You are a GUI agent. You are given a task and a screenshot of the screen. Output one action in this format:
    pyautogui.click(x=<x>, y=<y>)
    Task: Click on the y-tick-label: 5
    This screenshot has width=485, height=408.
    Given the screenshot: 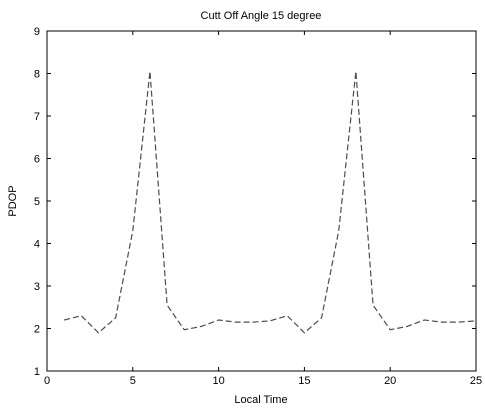 What is the action you would take?
    pyautogui.click(x=37, y=202)
    